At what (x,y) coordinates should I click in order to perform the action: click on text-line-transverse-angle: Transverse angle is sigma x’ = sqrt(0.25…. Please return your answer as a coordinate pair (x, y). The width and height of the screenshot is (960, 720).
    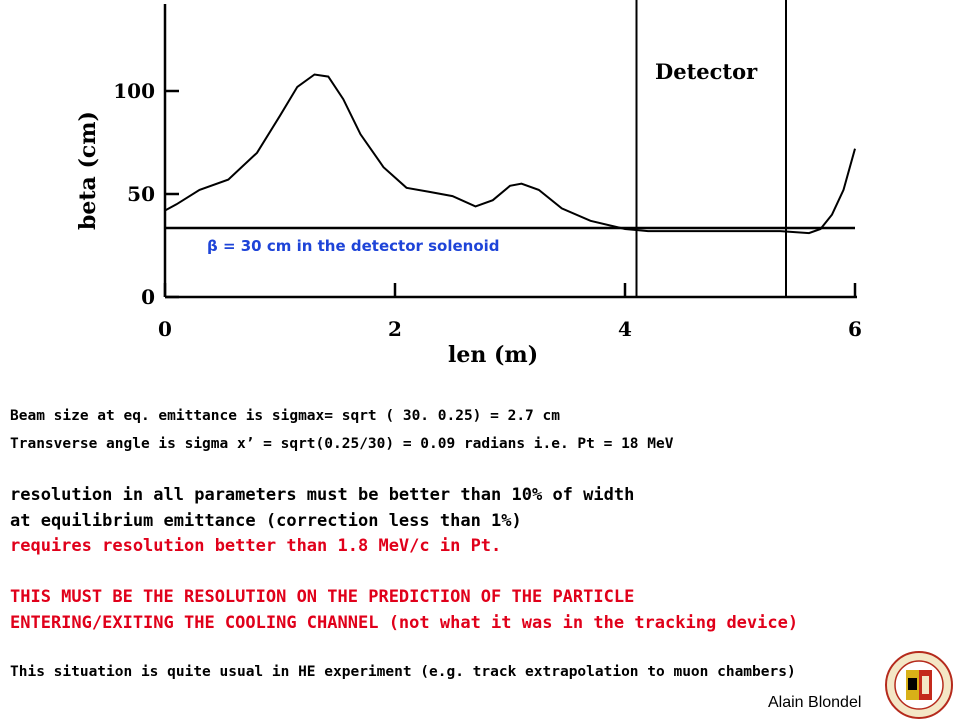
    Looking at the image, I should click on (342, 444).